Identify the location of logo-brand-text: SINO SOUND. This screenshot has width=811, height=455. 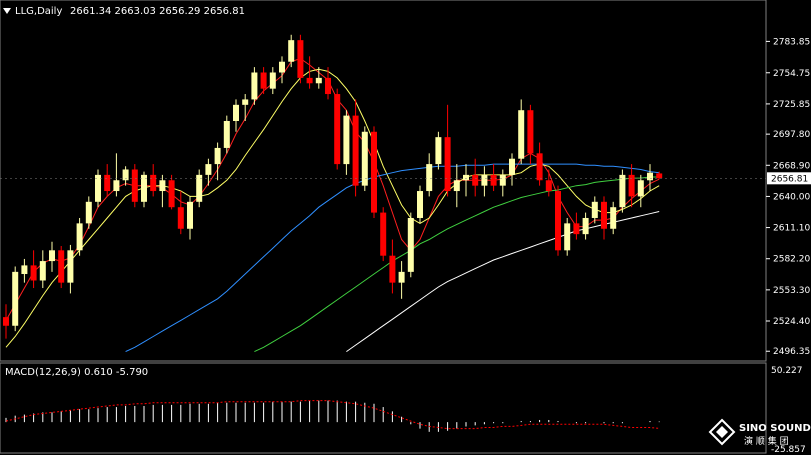
(775, 428).